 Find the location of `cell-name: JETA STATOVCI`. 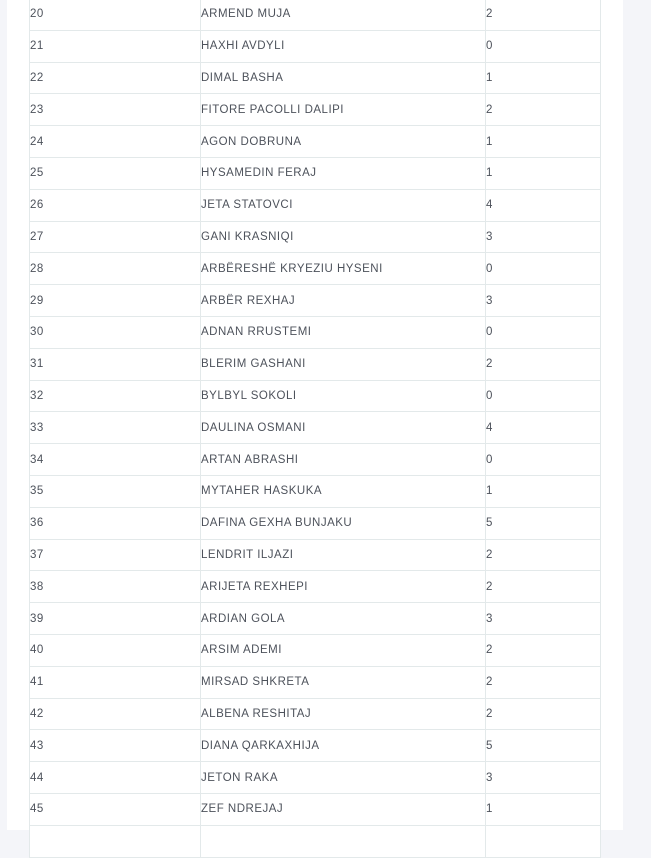

cell-name: JETA STATOVCI is located at coordinates (343, 205).